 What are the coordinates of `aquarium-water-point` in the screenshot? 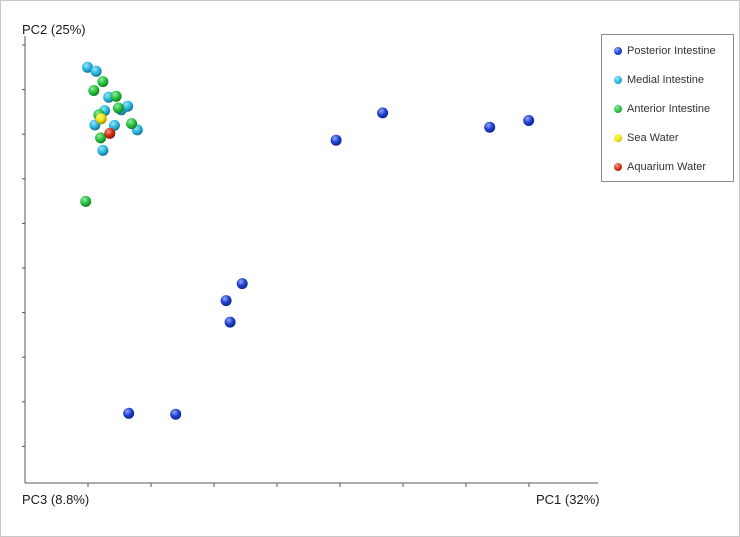 It's located at (110, 133).